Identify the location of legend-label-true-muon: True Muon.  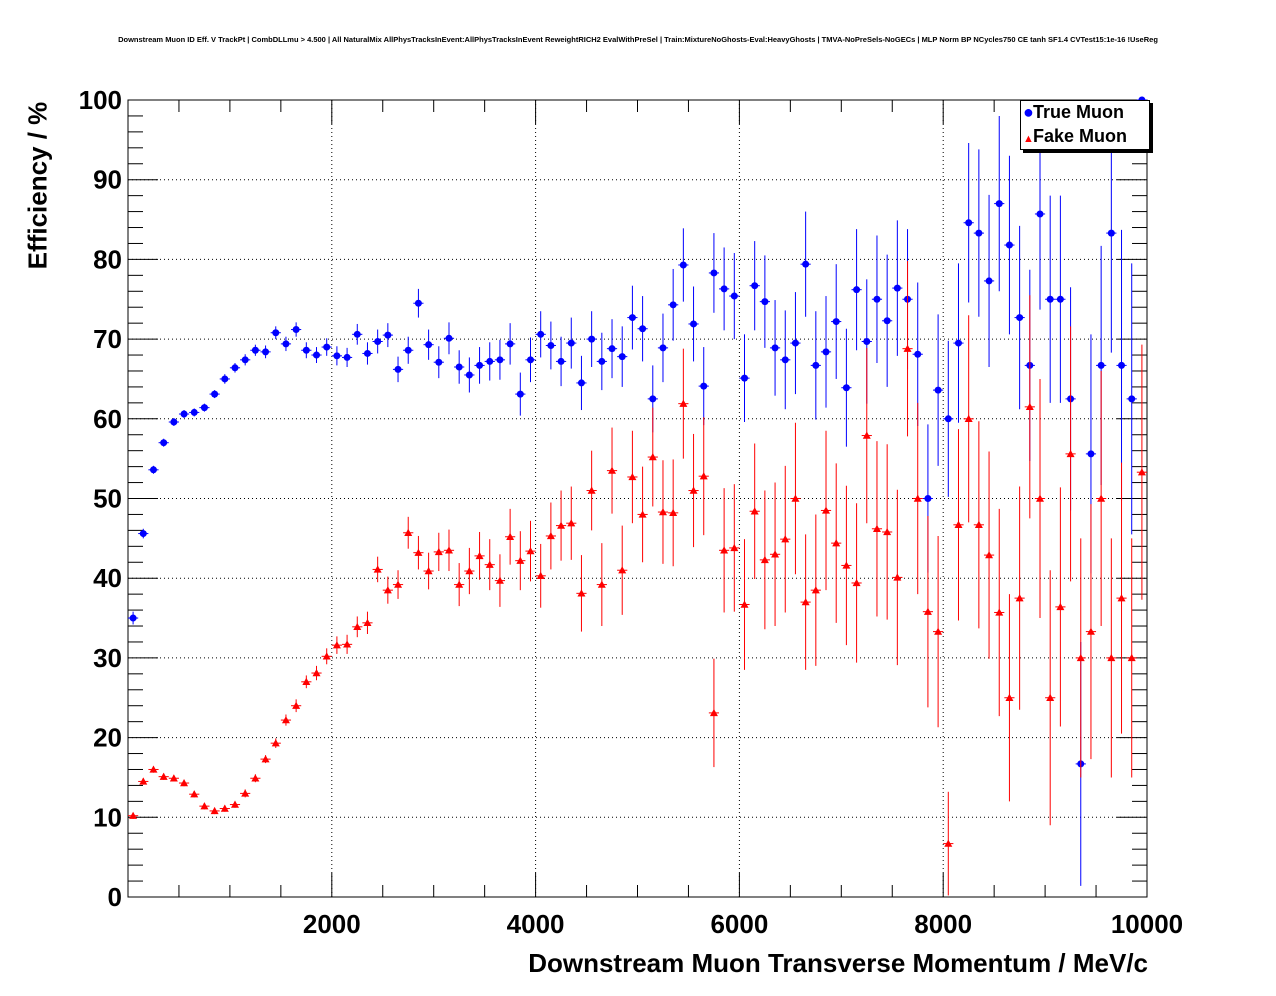
(1078, 112).